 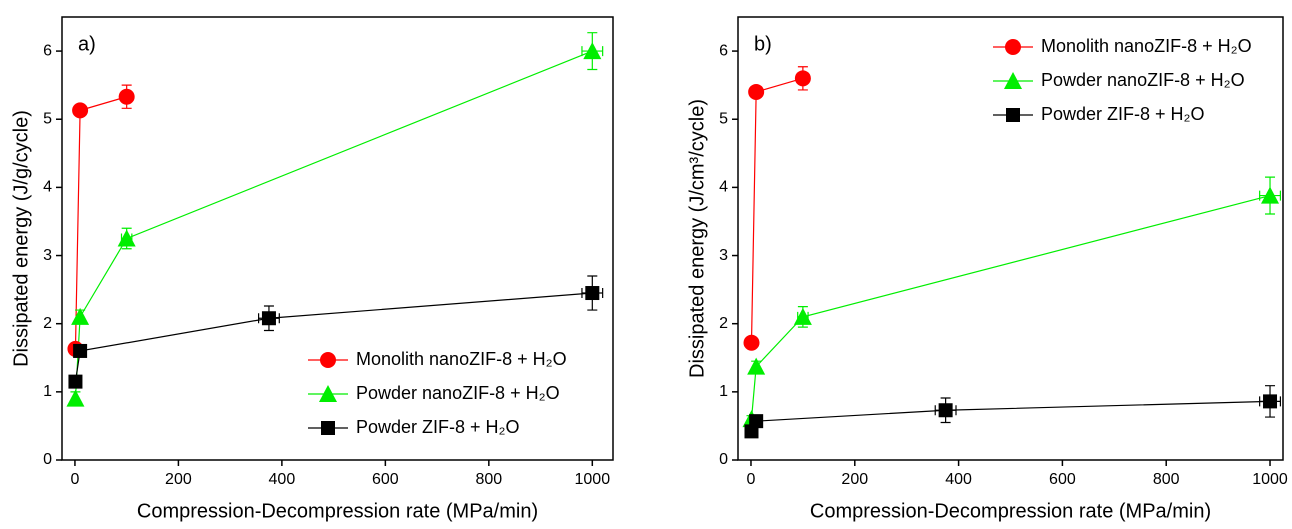 What do you see at coordinates (87, 44) in the screenshot?
I see `panel-label: a)` at bounding box center [87, 44].